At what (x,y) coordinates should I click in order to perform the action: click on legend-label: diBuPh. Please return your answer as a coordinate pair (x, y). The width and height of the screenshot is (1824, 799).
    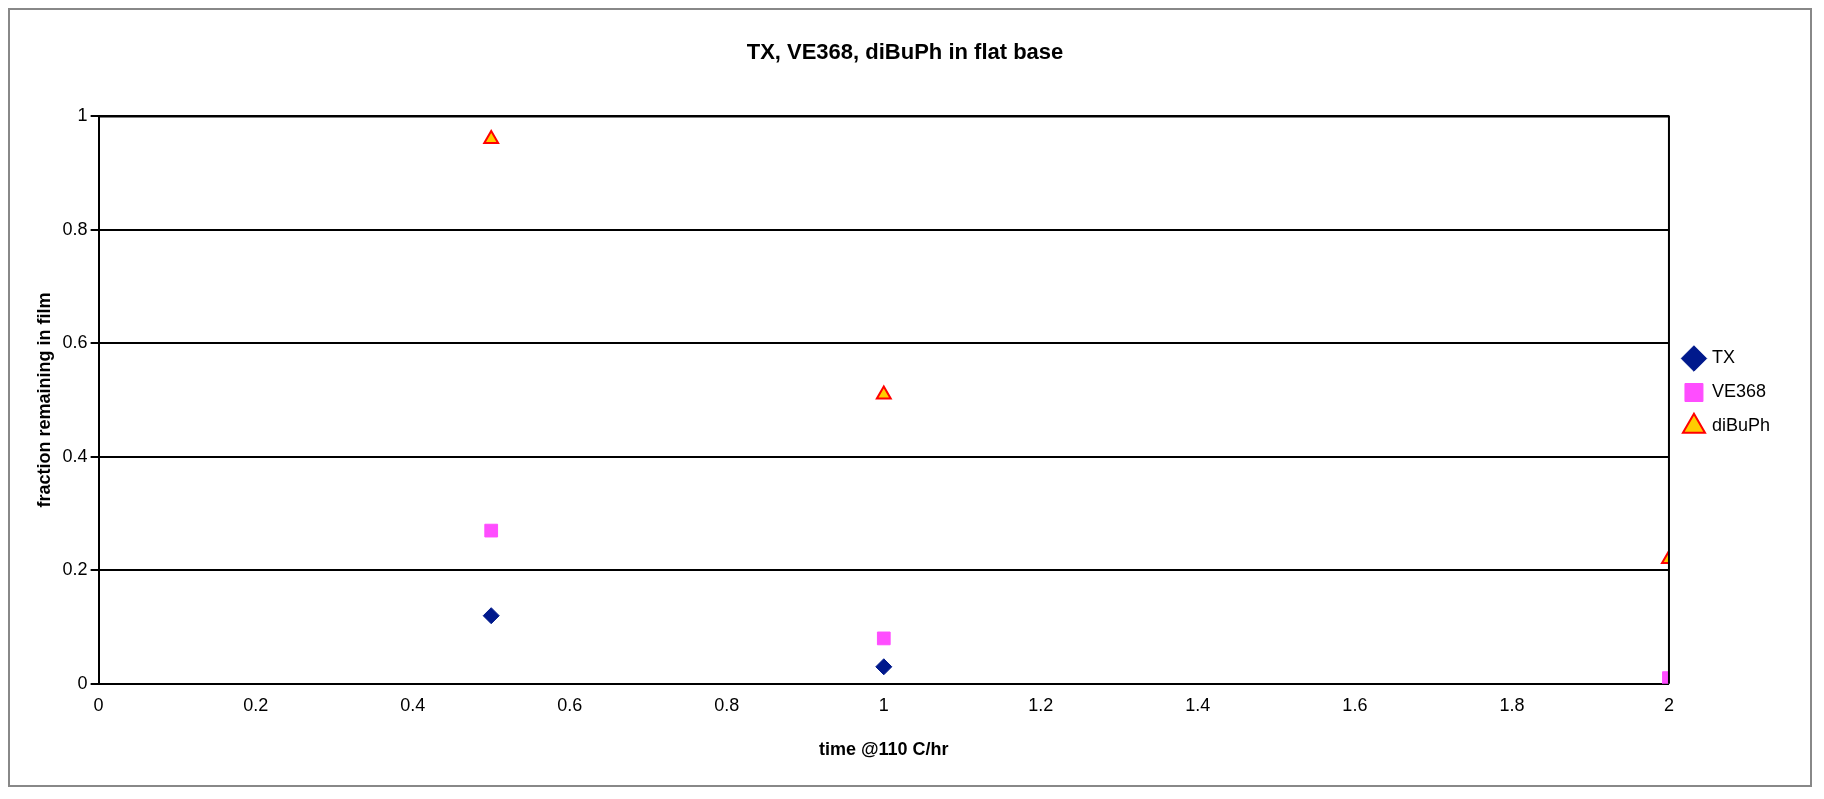
    Looking at the image, I should click on (1740, 425).